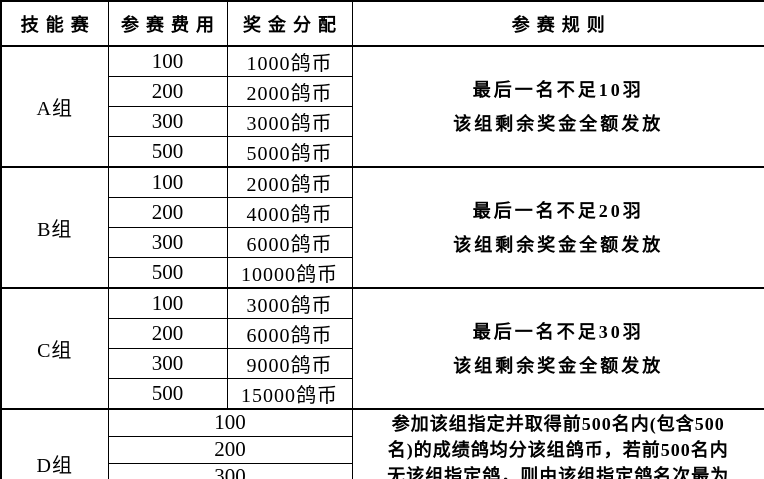 Image resolution: width=764 pixels, height=479 pixels. Describe the element at coordinates (382, 394) in the screenshot. I see `table-row: 500 15000鸽币` at that location.